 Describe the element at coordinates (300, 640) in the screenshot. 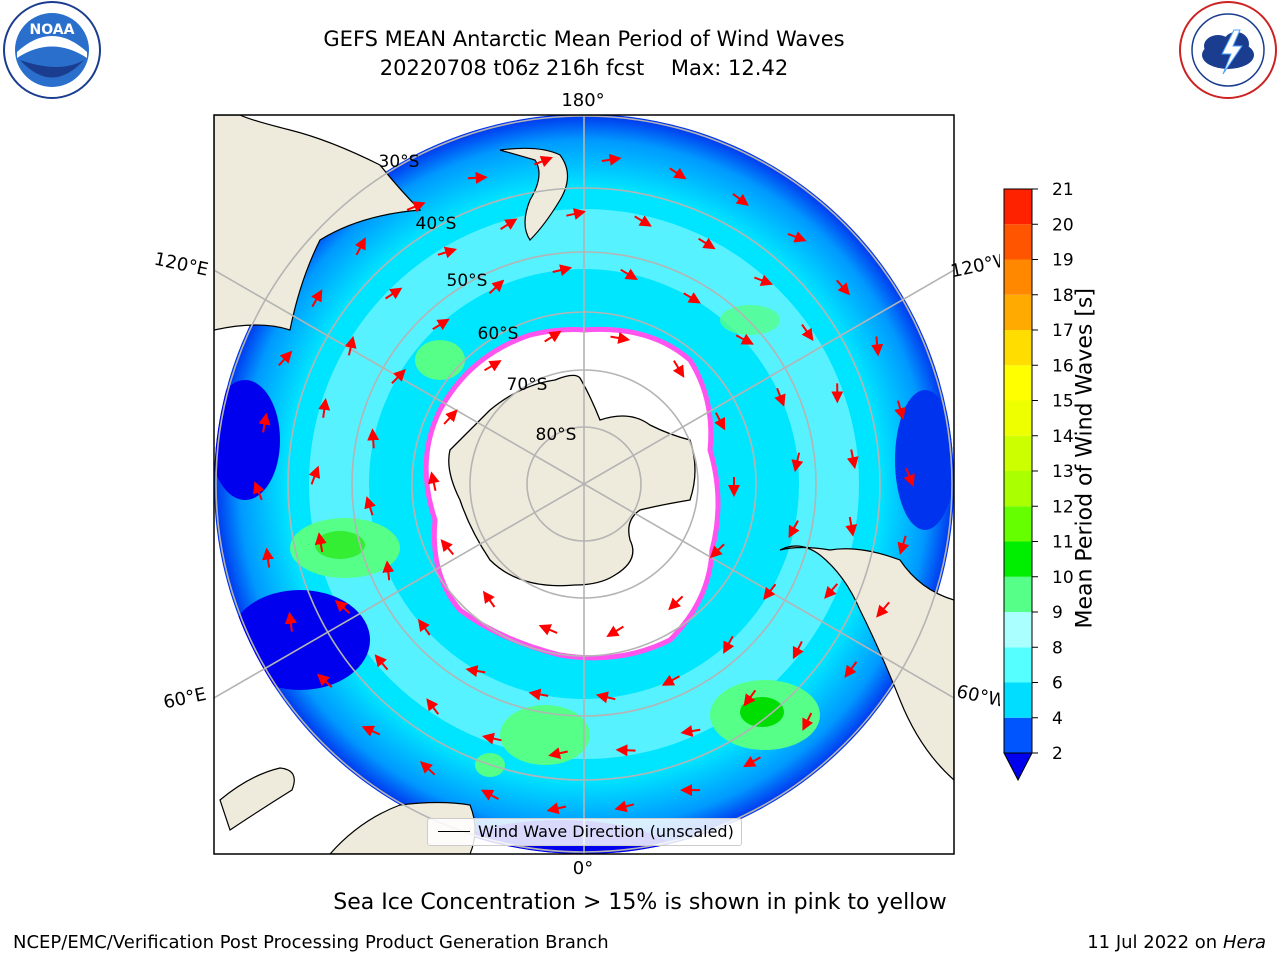

I see `low-period-patch` at that location.